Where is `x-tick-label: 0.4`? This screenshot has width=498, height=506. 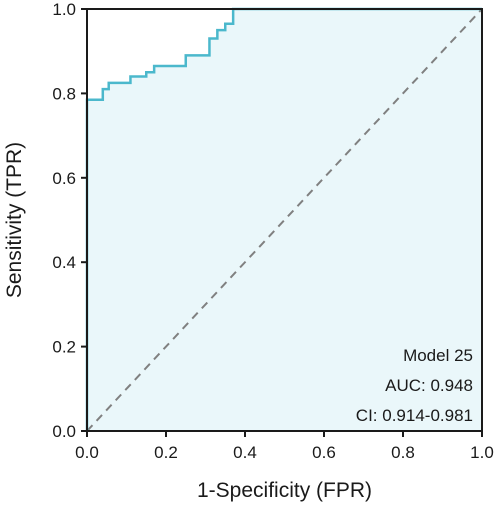 x-tick-label: 0.4 is located at coordinates (245, 452).